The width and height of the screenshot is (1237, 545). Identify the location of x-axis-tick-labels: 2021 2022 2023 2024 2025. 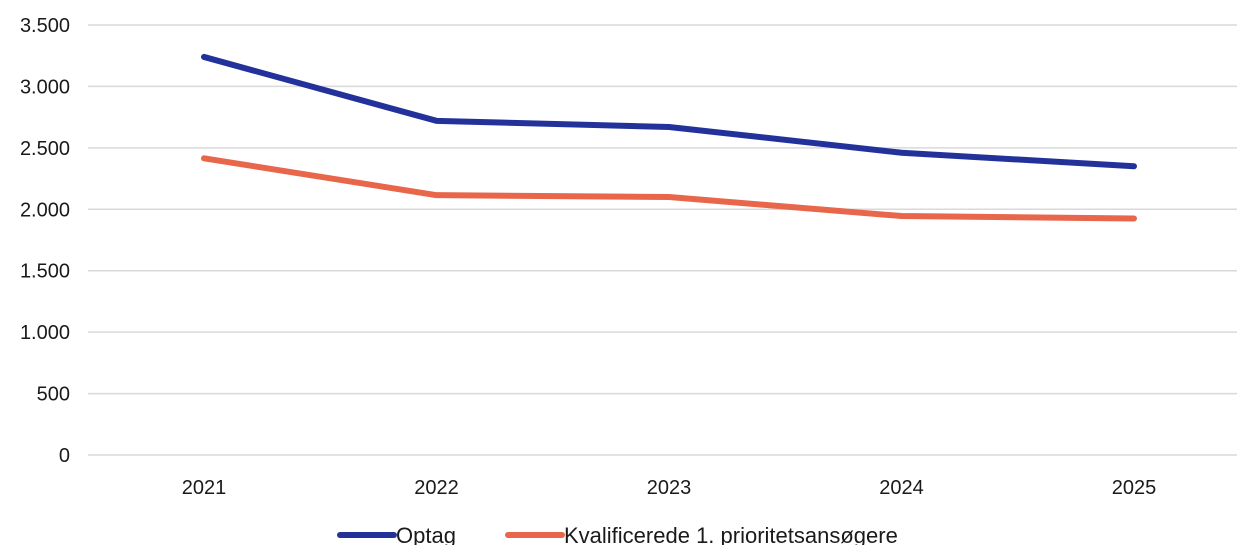
(669, 488).